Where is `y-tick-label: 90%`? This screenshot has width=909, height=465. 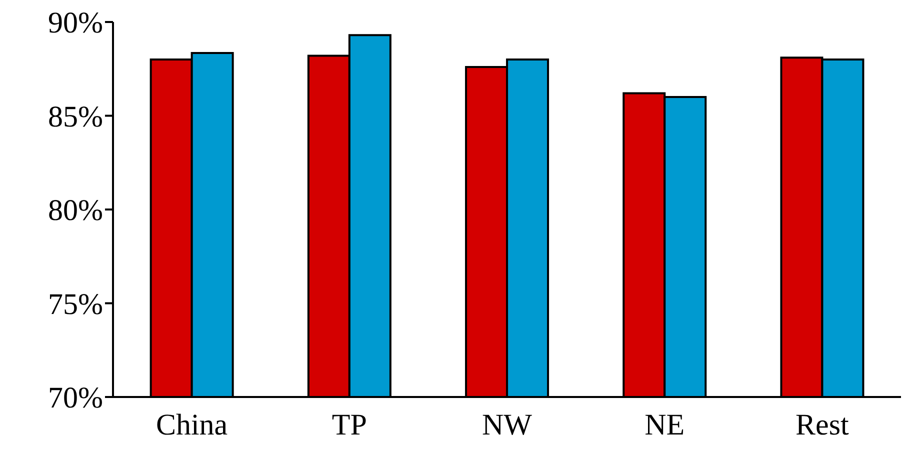
y-tick-label: 90% is located at coordinates (75, 23).